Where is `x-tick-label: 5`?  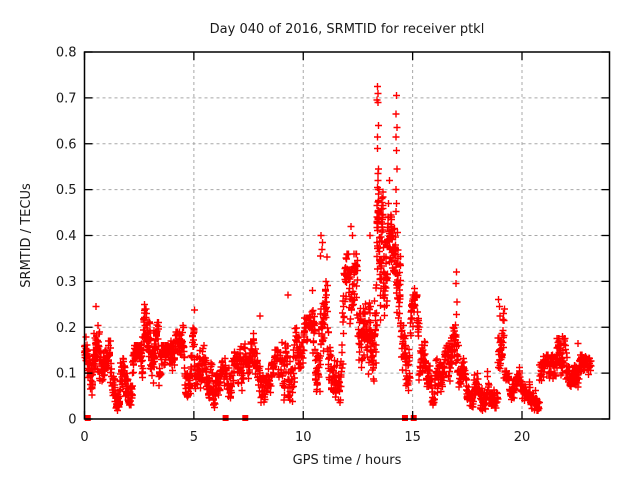
x-tick-label: 5 is located at coordinates (194, 437).